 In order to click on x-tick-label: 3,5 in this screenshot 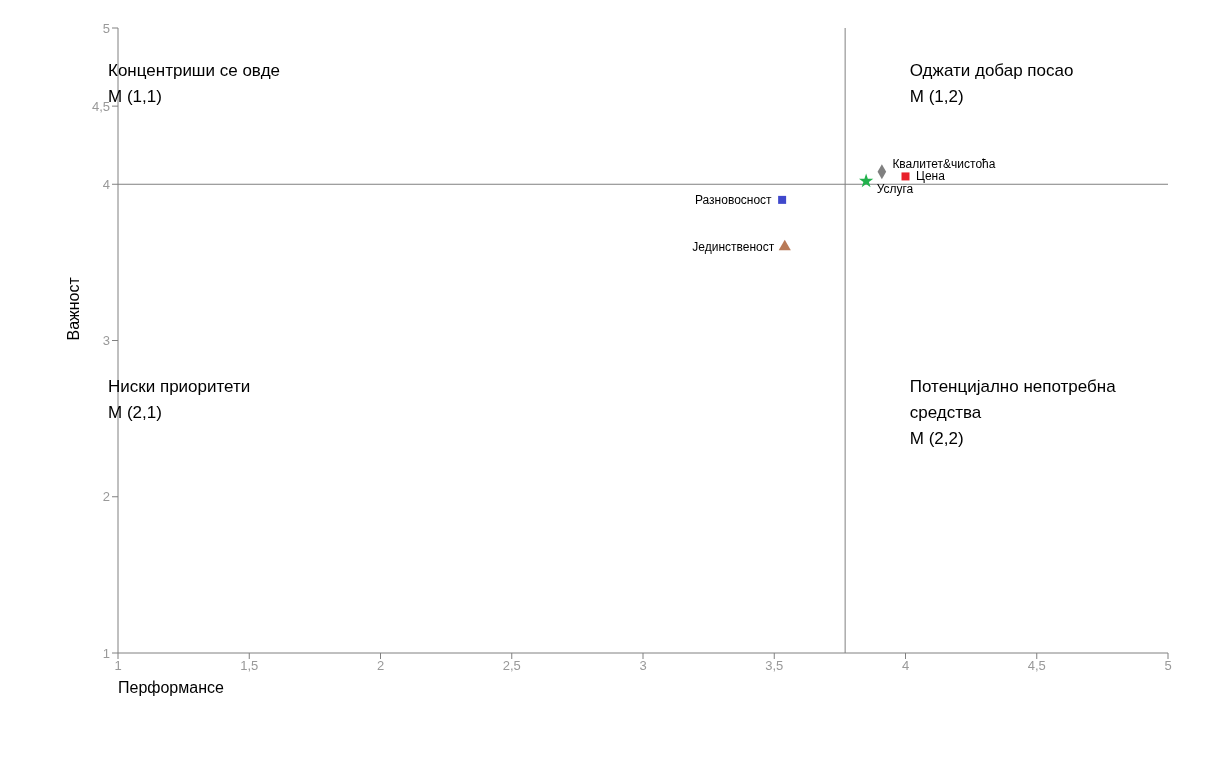, I will do `click(774, 666)`.